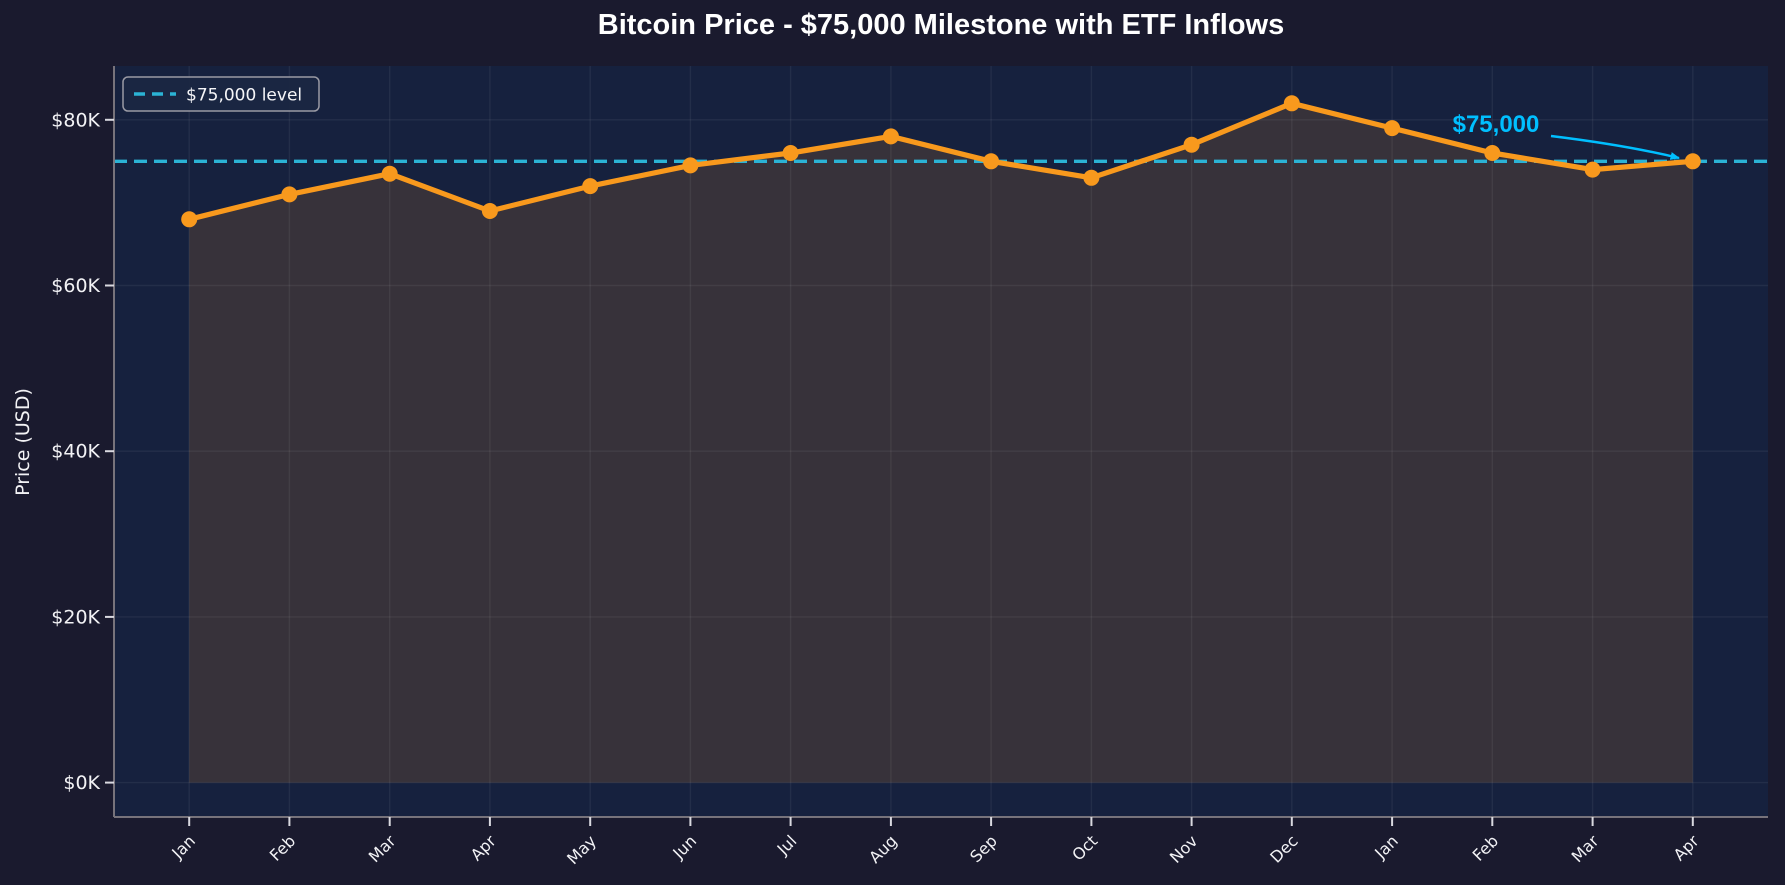  I want to click on x-tick-label: Oct, so click(1084, 847).